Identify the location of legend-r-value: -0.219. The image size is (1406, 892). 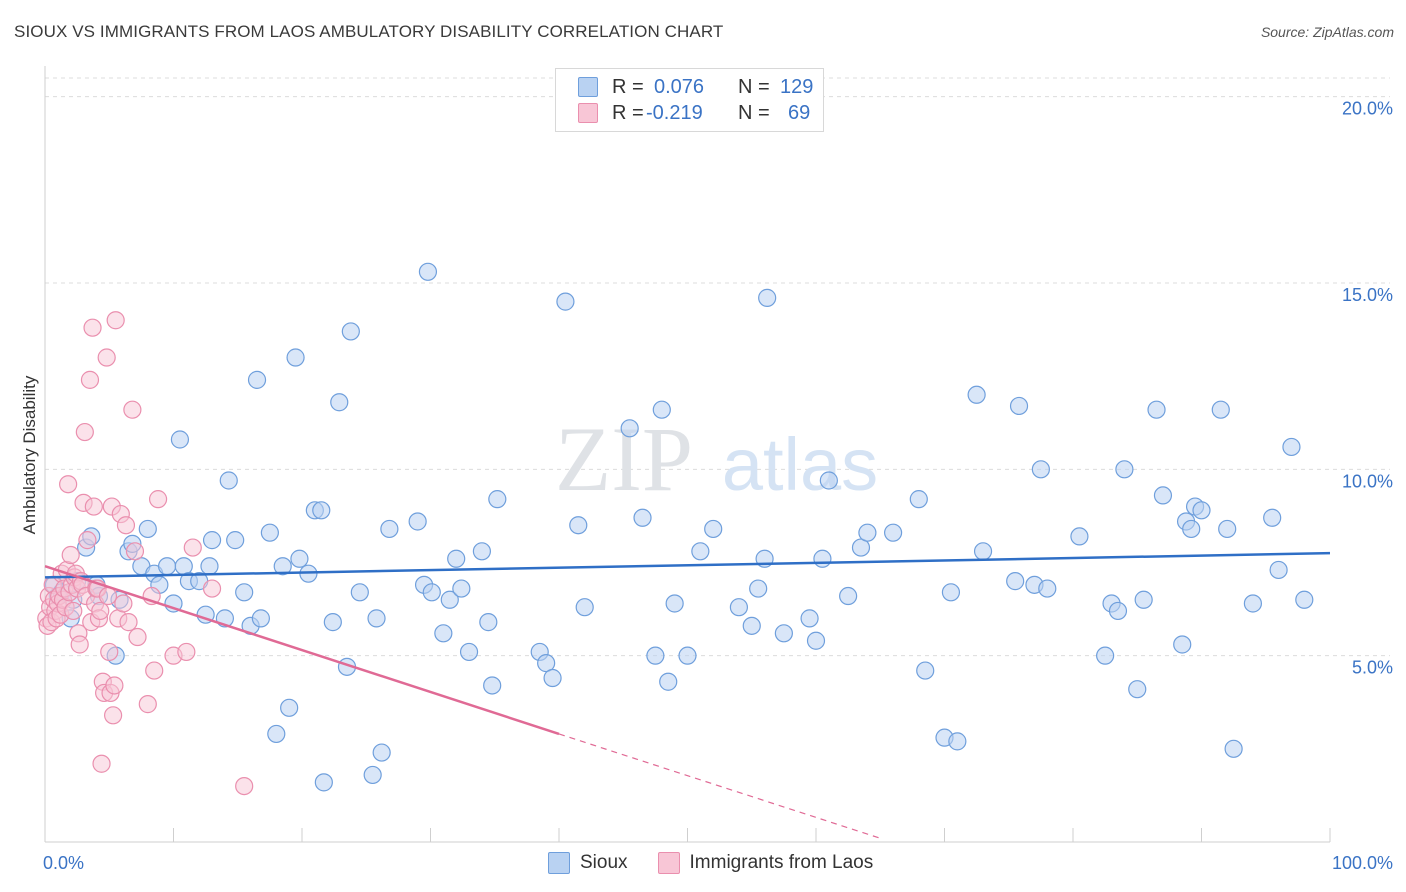
(674, 112).